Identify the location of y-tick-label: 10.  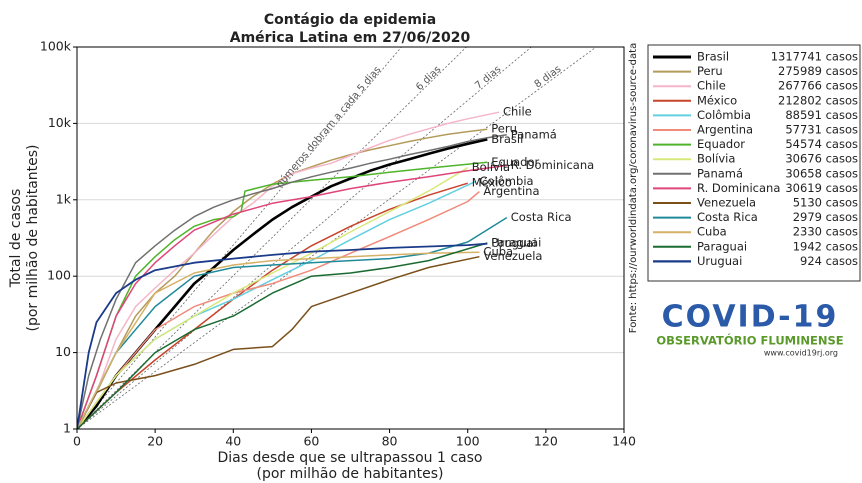
(63, 351).